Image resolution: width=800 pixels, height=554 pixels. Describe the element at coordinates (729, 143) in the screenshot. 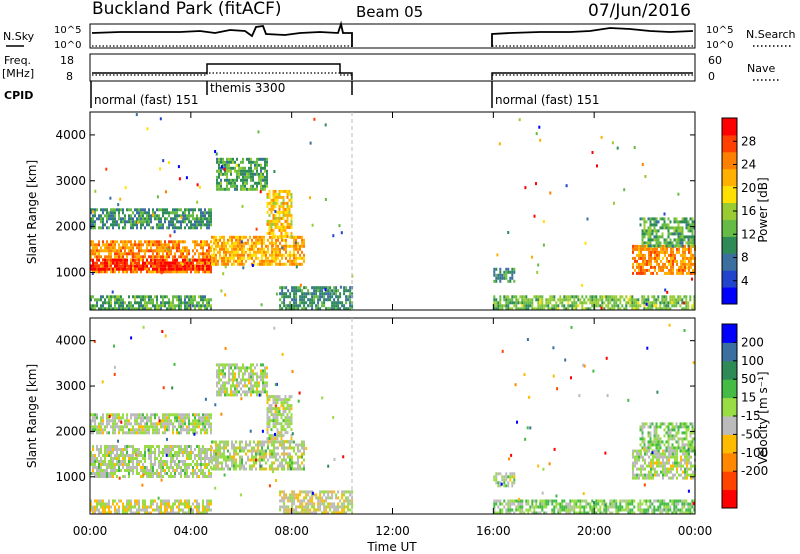

I see `power-colorbar-swatch` at that location.